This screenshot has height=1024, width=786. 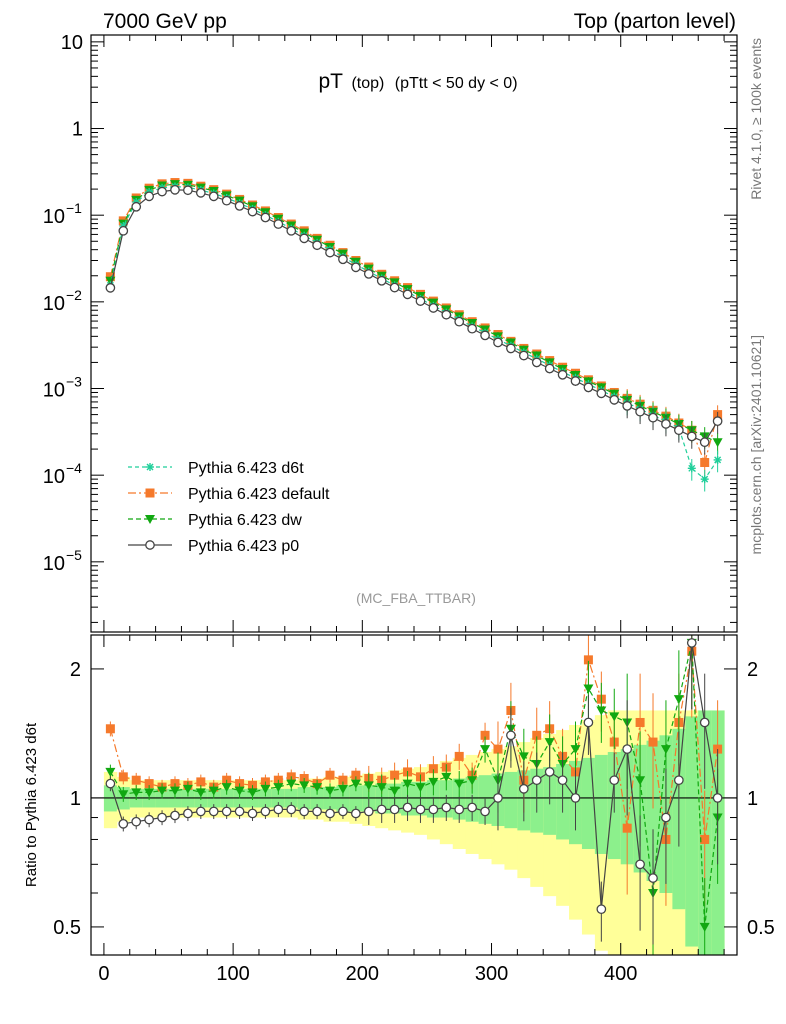 What do you see at coordinates (620, 974) in the screenshot?
I see `x-tick-label: 400` at bounding box center [620, 974].